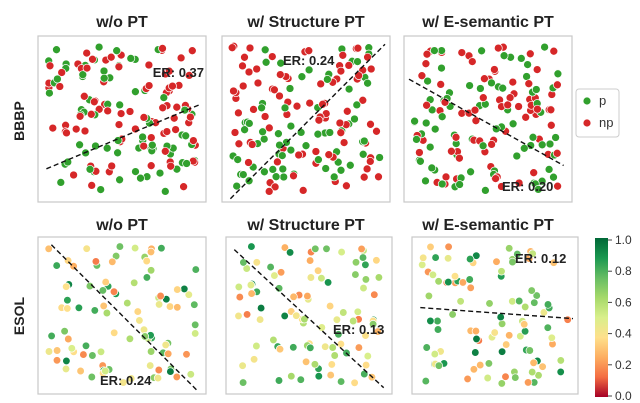 This screenshot has width=640, height=403. I want to click on decision-boundary, so click(497, 313).